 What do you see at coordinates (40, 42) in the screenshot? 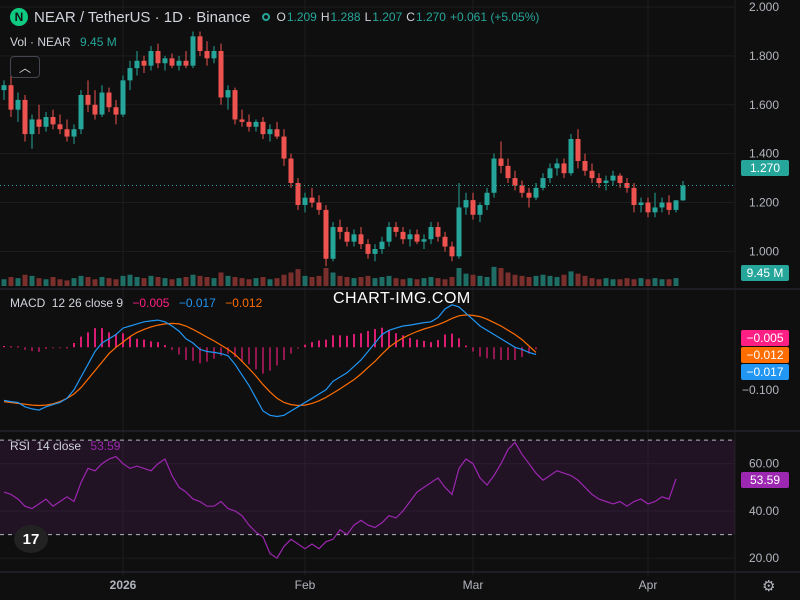
I see `volume-label: Vol · NEAR` at bounding box center [40, 42].